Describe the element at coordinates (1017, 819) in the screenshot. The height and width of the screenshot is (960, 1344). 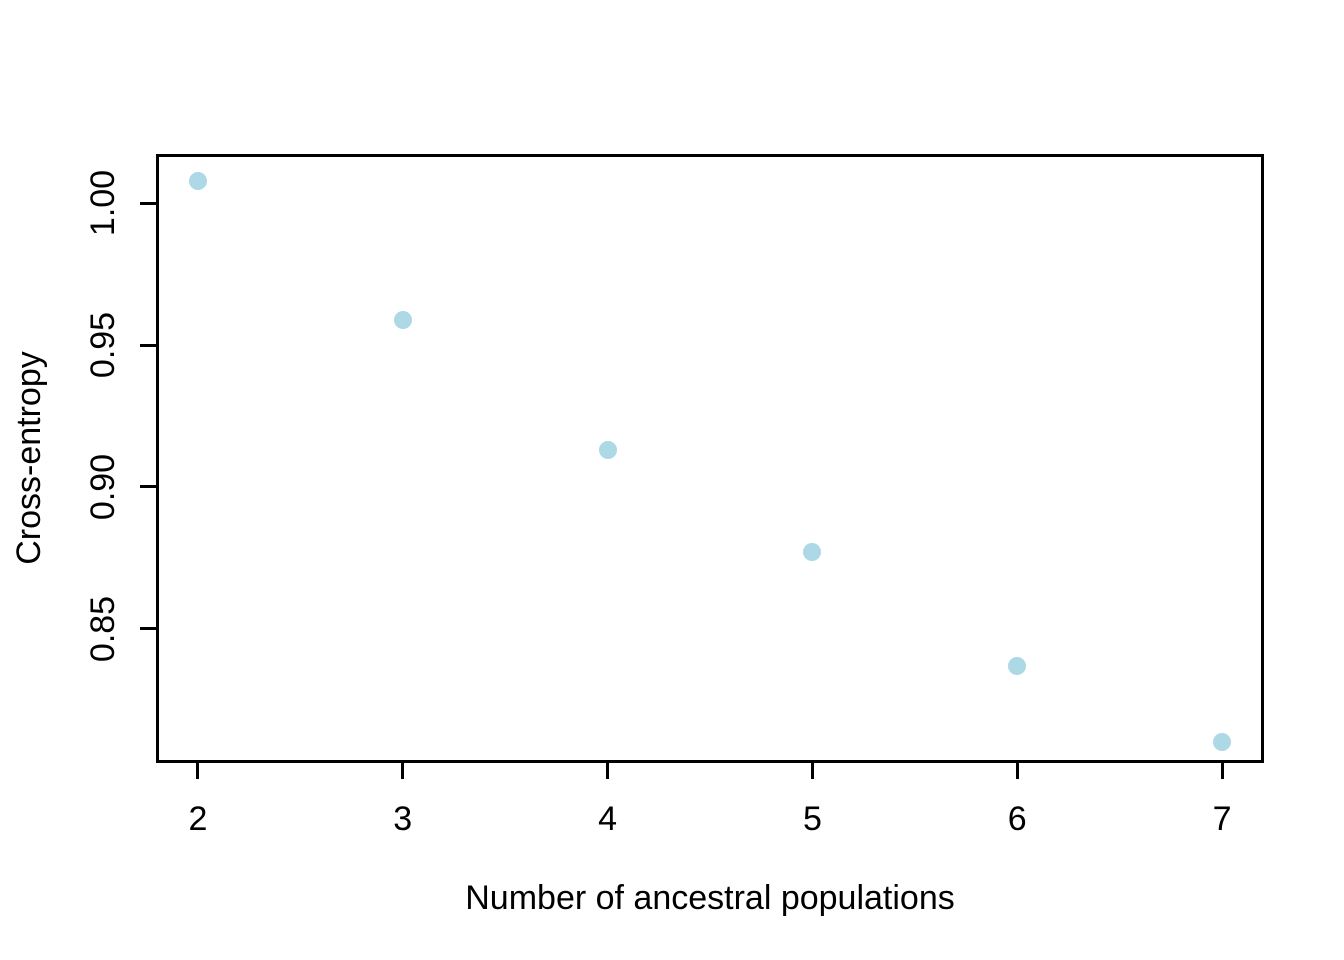
I see `x-tick-label: 6` at that location.